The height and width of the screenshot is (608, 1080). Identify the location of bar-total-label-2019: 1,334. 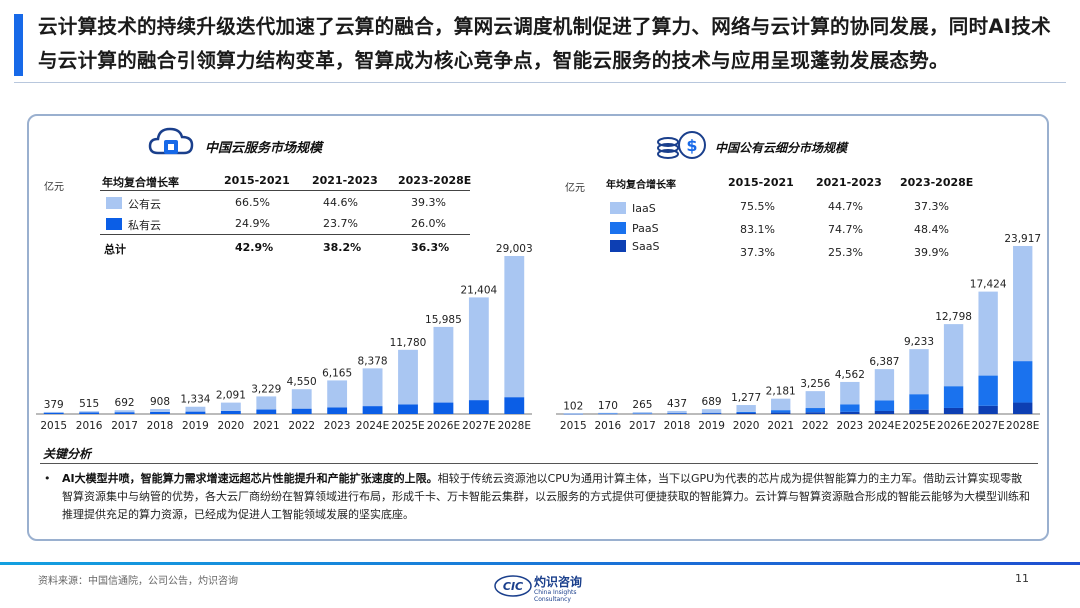
(195, 400).